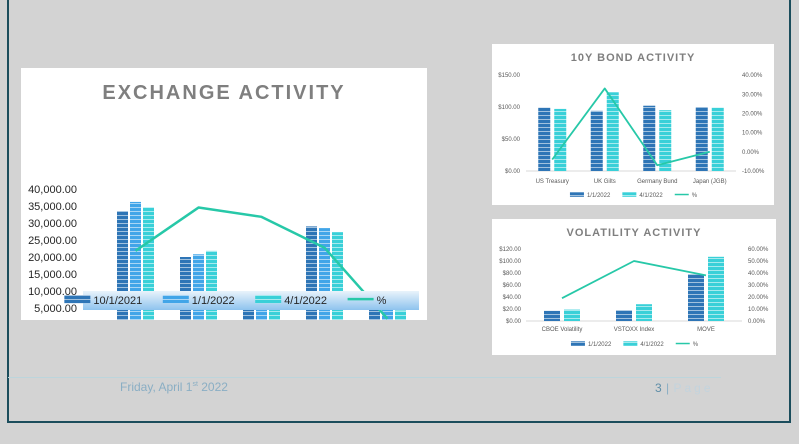 The height and width of the screenshot is (444, 799). Describe the element at coordinates (156, 387) in the screenshot. I see `footer-date-text: Friday, April 1` at that location.